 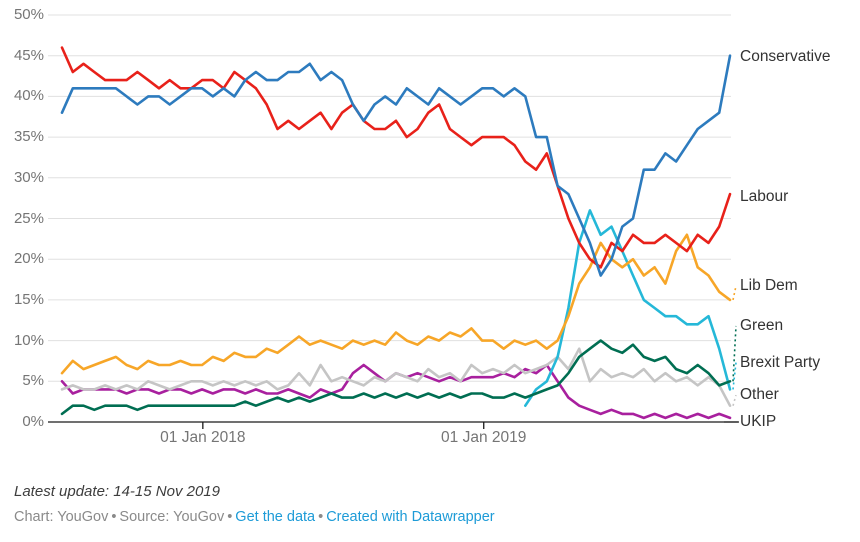 What do you see at coordinates (33, 381) in the screenshot?
I see `y-axis-tick-label: 5%` at bounding box center [33, 381].